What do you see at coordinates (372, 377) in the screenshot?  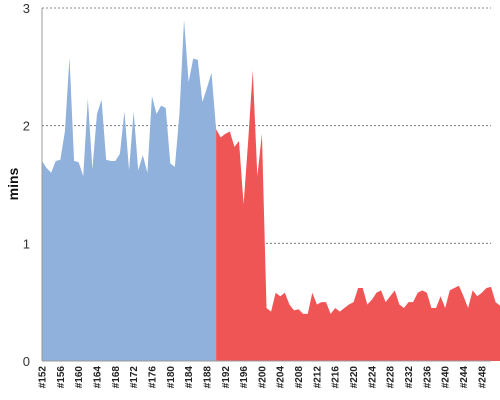 I see `x-tick-label: #224` at bounding box center [372, 377].